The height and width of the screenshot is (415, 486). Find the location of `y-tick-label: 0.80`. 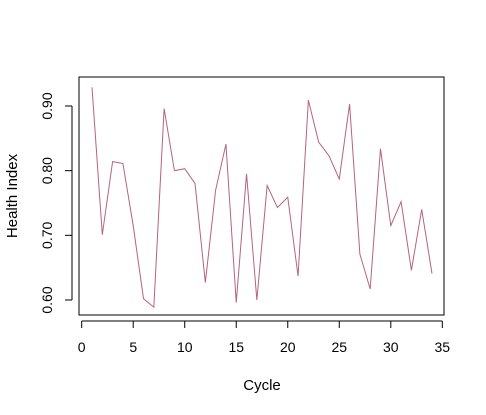

y-tick-label: 0.80 is located at coordinates (47, 170).